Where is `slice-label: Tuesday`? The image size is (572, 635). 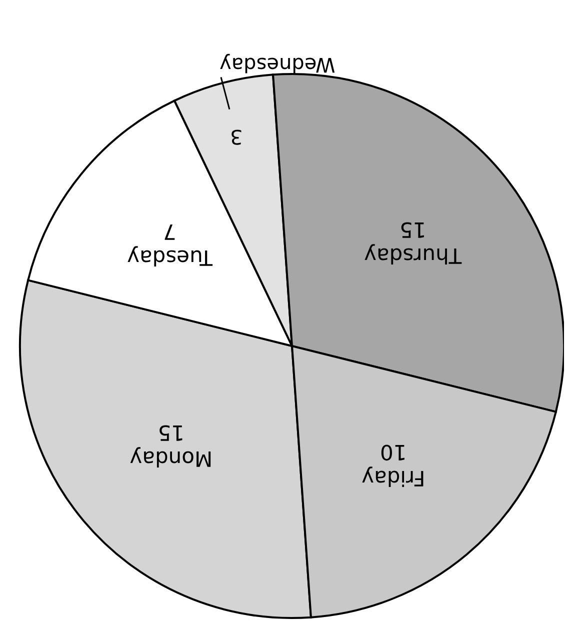
slice-label: Tuesday is located at coordinates (170, 257).